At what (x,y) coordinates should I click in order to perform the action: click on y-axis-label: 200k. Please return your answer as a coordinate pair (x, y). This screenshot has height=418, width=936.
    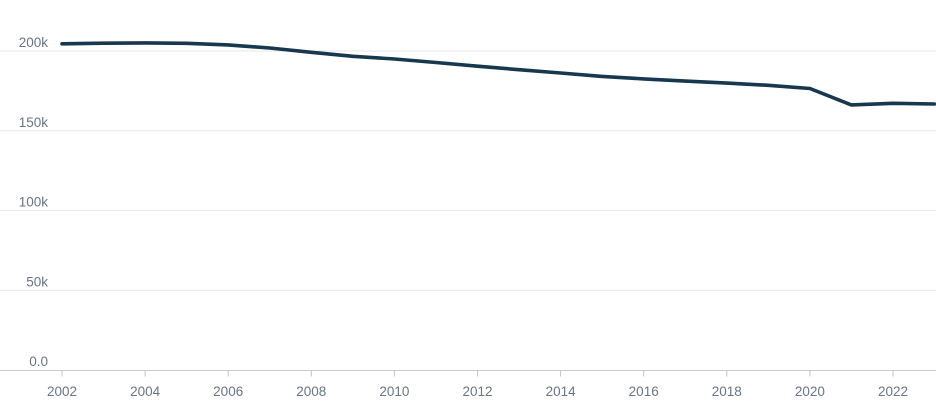
    Looking at the image, I should click on (34, 42).